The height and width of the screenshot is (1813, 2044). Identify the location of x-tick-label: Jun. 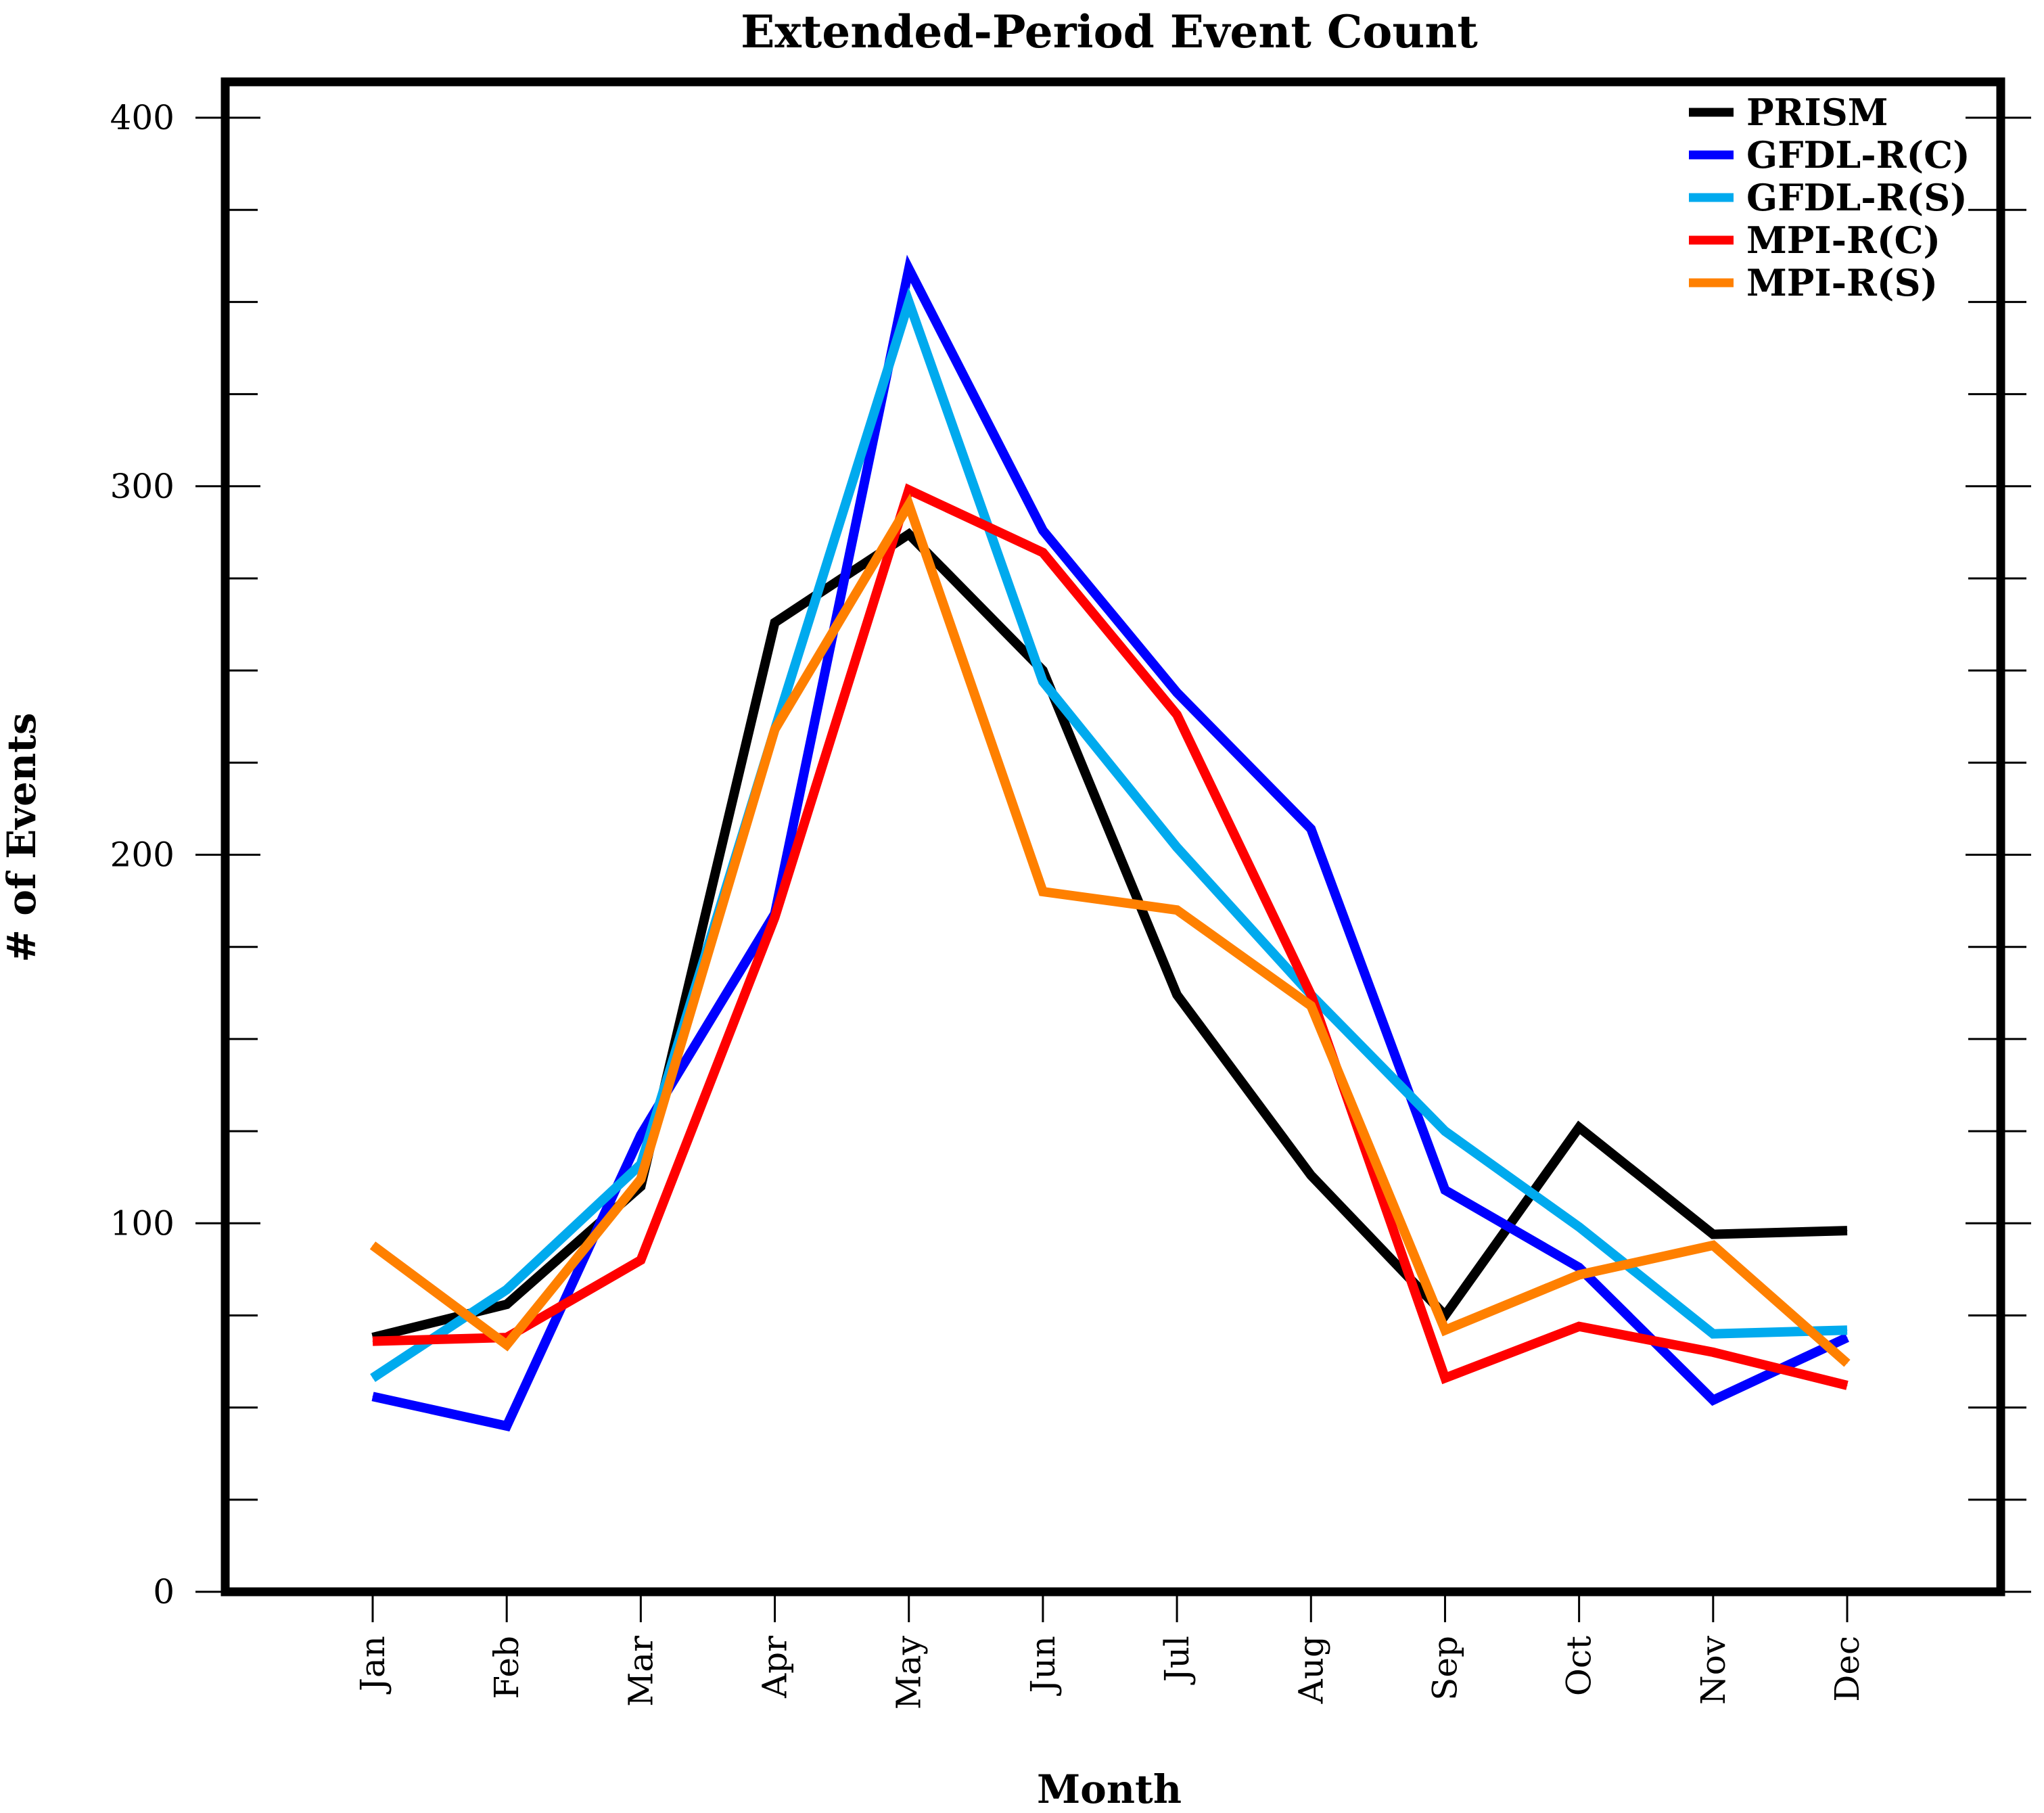
(1043, 1666).